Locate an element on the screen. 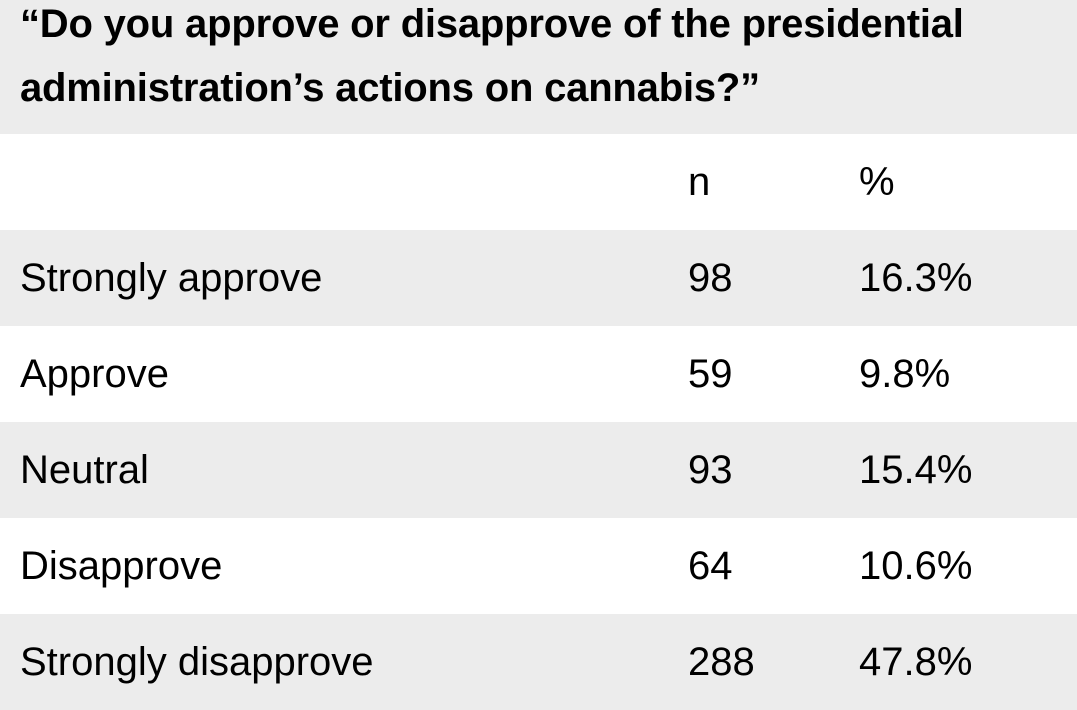  header-percent: % is located at coordinates (877, 182).